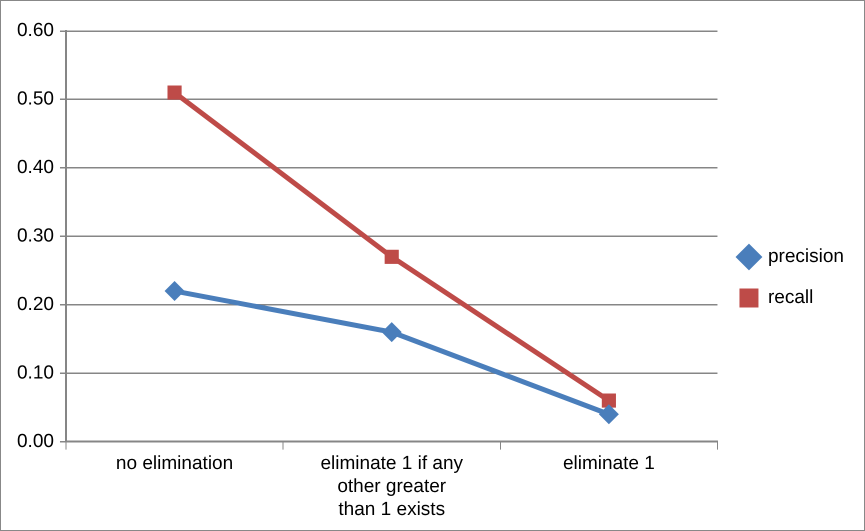  What do you see at coordinates (175, 463) in the screenshot?
I see `x-tick-label: no elimination` at bounding box center [175, 463].